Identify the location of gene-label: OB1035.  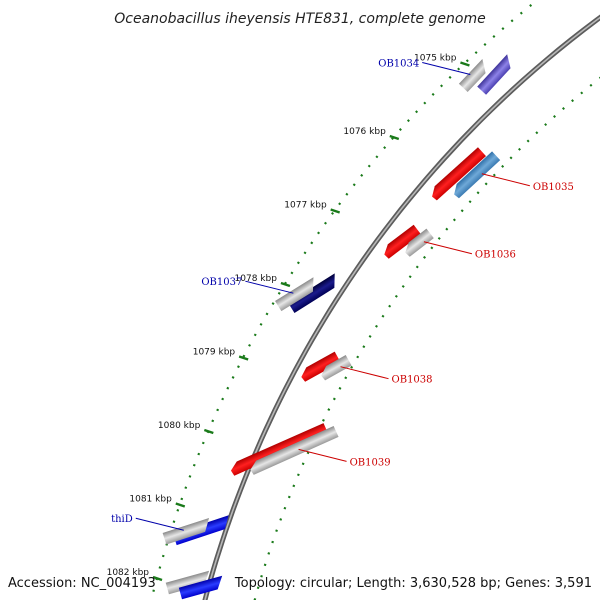
(553, 187).